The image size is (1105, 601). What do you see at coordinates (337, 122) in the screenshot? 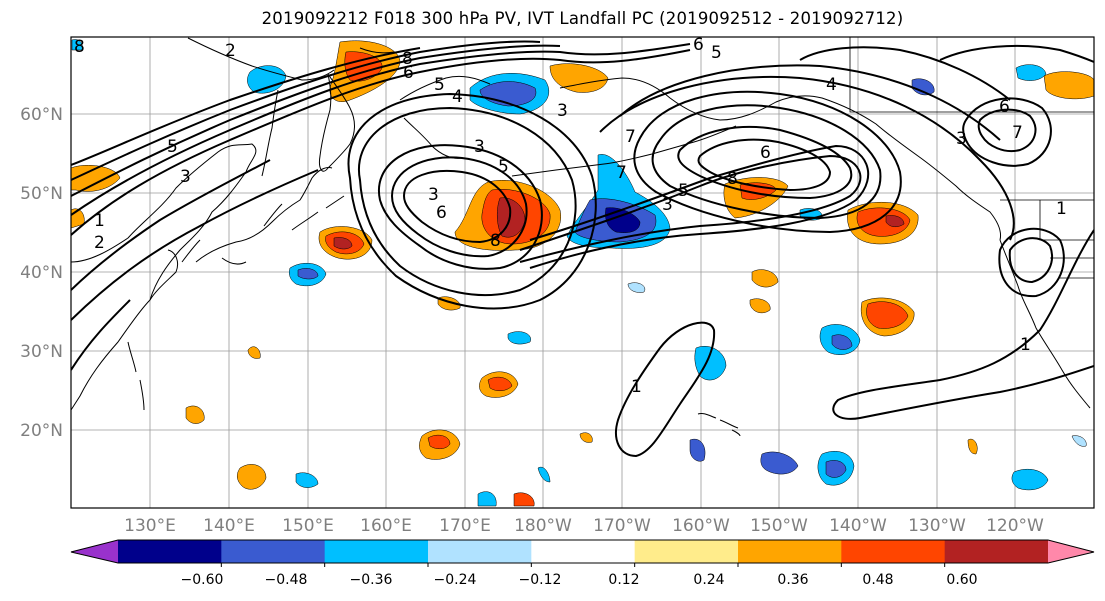
I see `coast-kamchatka` at bounding box center [337, 122].